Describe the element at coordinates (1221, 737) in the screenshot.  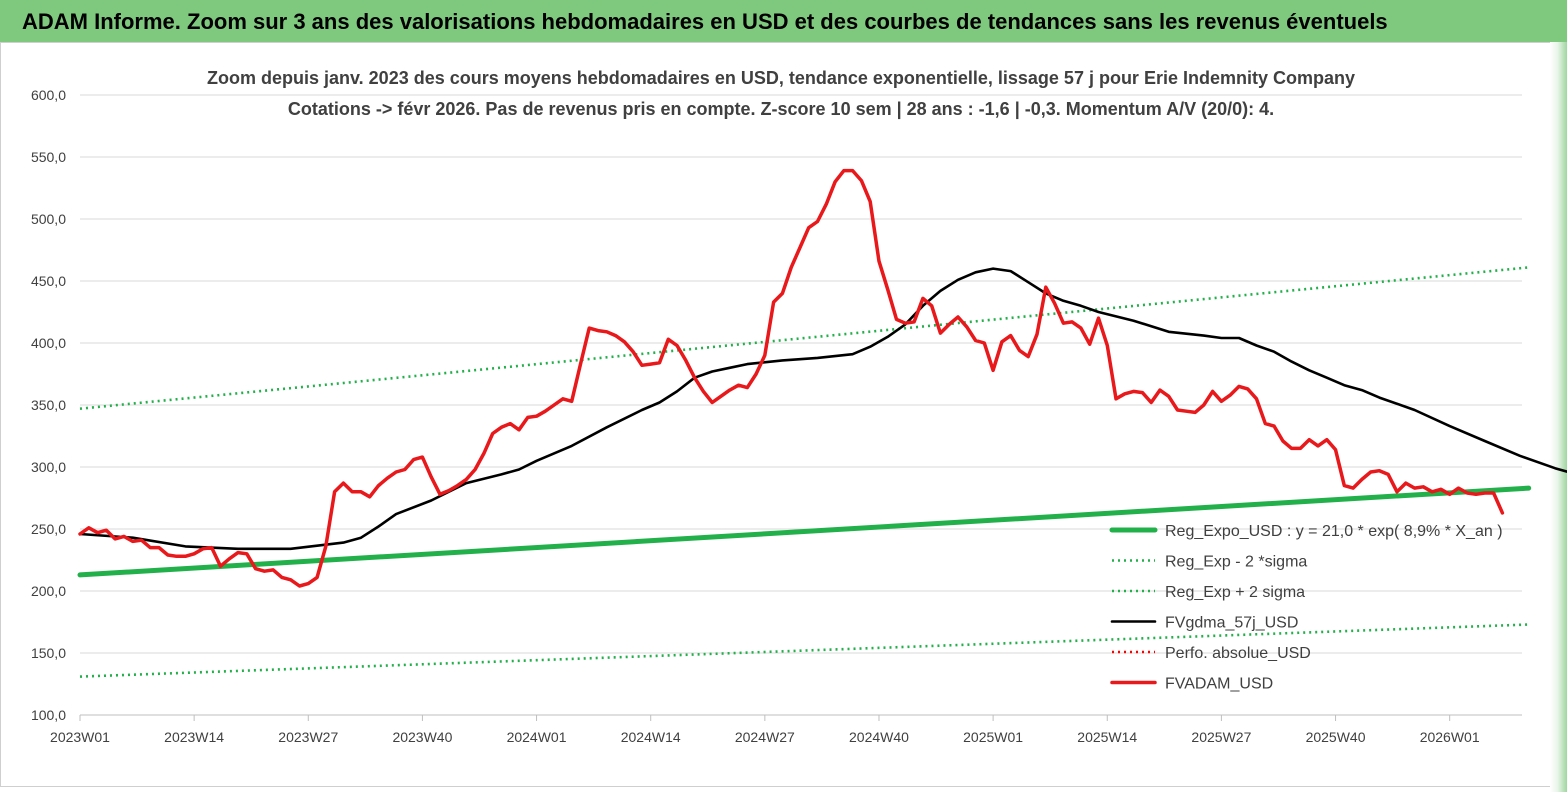
I see `x-tick-label: 2025W27` at that location.